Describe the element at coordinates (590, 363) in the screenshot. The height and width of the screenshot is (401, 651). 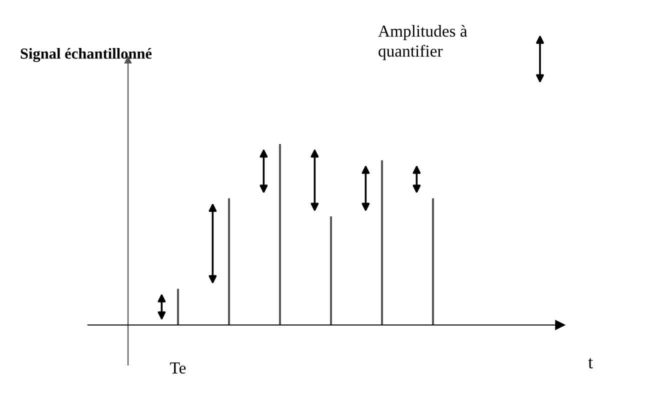
I see `text: t` at that location.